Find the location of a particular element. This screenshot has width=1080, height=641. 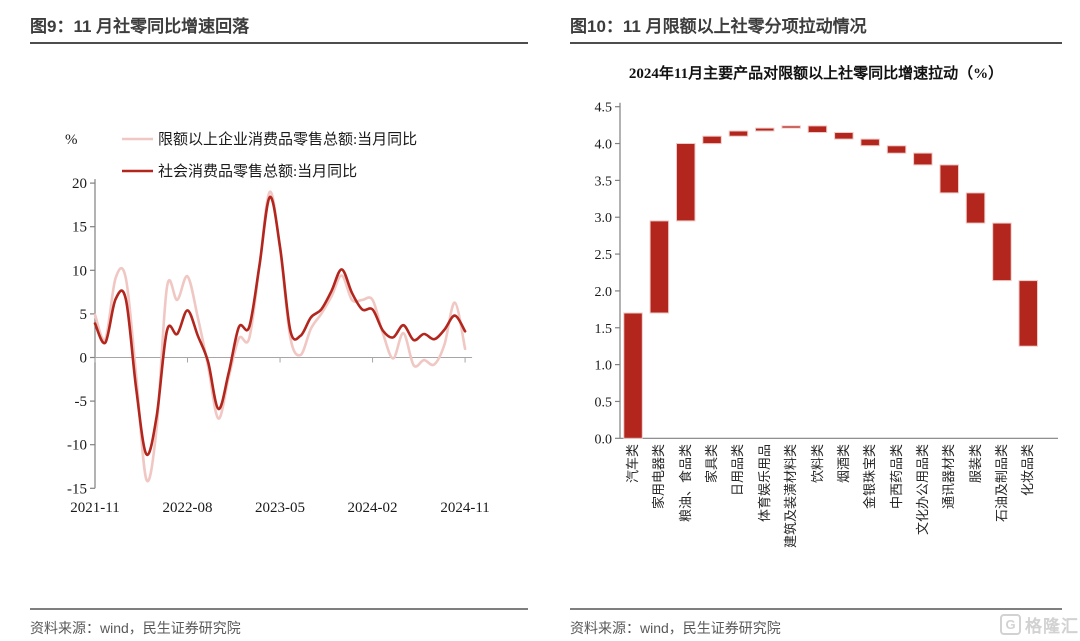

category-label-10: 中西药品类 is located at coordinates (896, 477).